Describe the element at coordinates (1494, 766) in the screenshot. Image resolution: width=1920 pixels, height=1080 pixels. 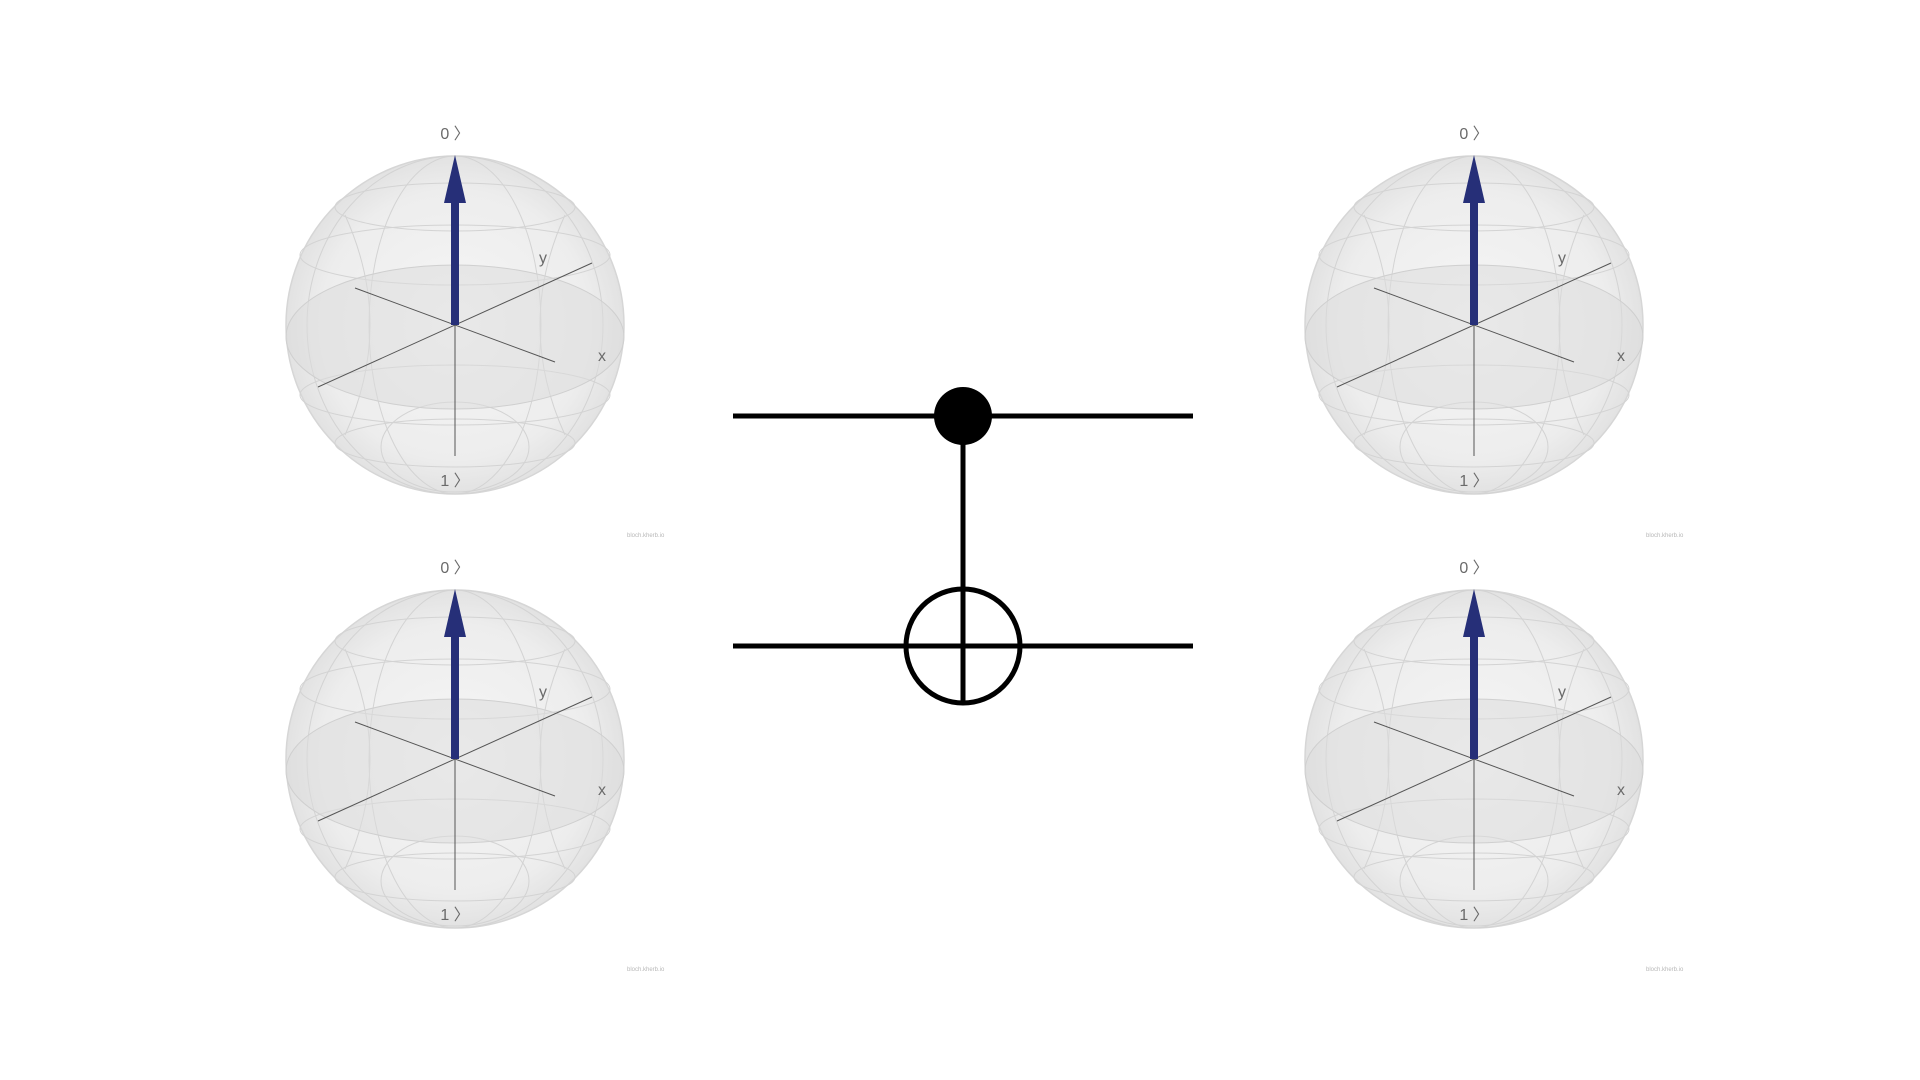
I see `bloch-sphere-output-bottom: 0 〉 1 〉 y x bloch.kherb.io` at that location.